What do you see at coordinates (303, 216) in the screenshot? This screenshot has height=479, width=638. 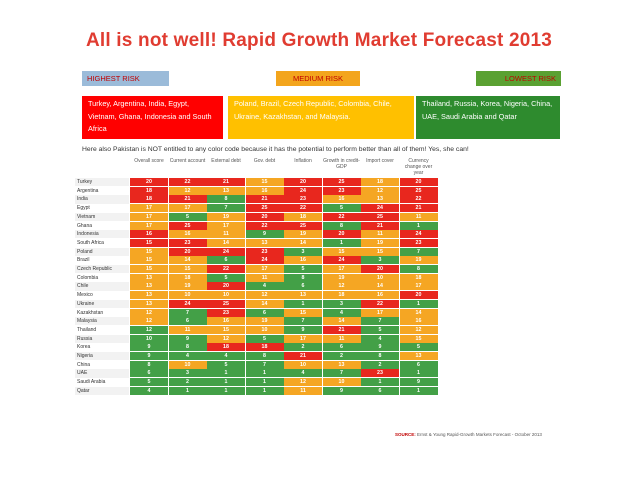 I see `score-cell: 18` at bounding box center [303, 216].